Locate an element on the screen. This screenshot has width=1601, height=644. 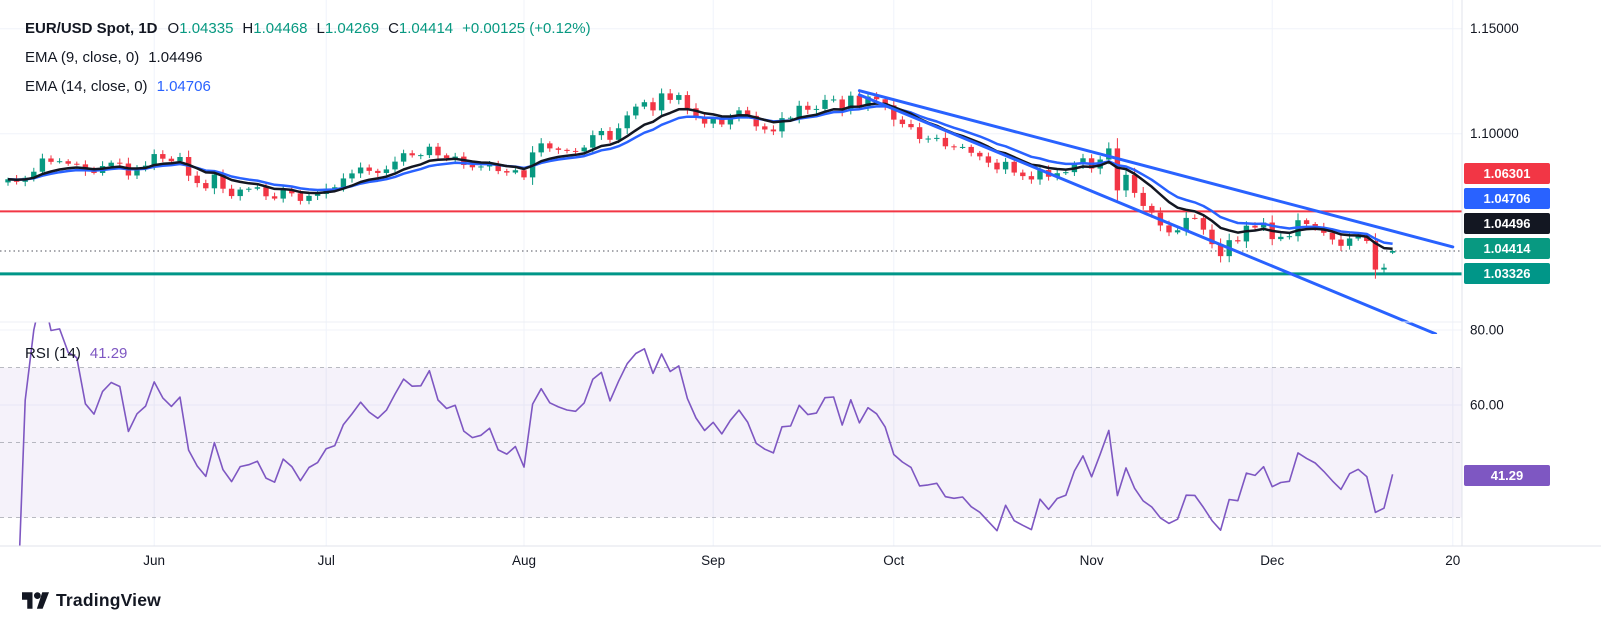
open-value: O1.04335 is located at coordinates (201, 28).